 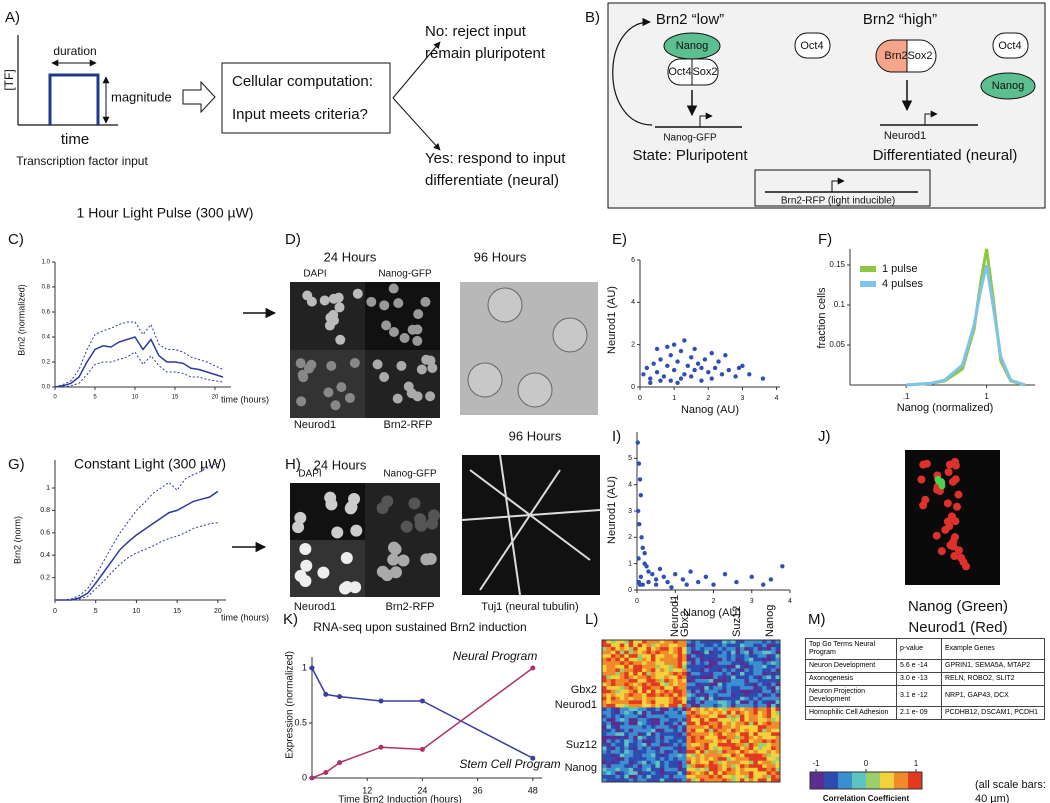 I want to click on x-tick-label: 10, so click(x=137, y=611).